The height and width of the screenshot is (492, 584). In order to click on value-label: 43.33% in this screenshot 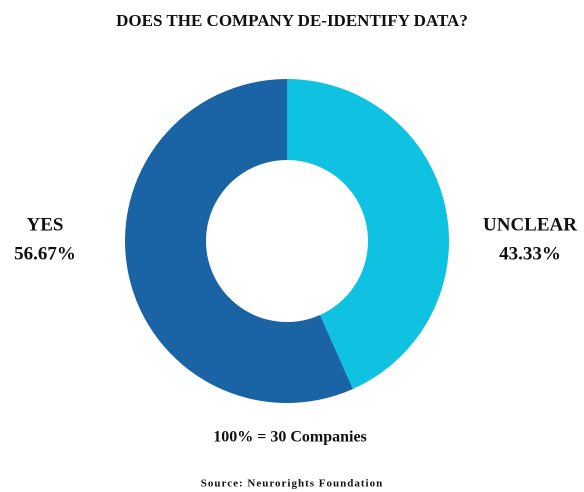, I will do `click(530, 253)`.